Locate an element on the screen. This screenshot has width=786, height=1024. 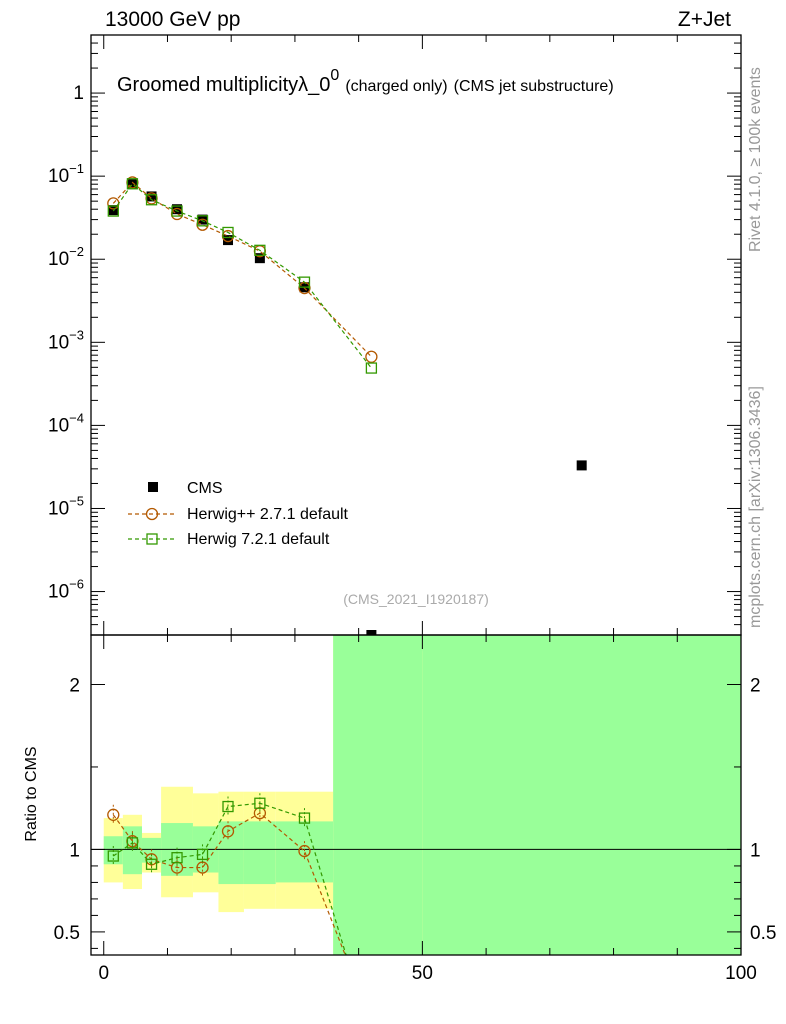
upper-ytick-base-0: 10 is located at coordinates (58, 592).